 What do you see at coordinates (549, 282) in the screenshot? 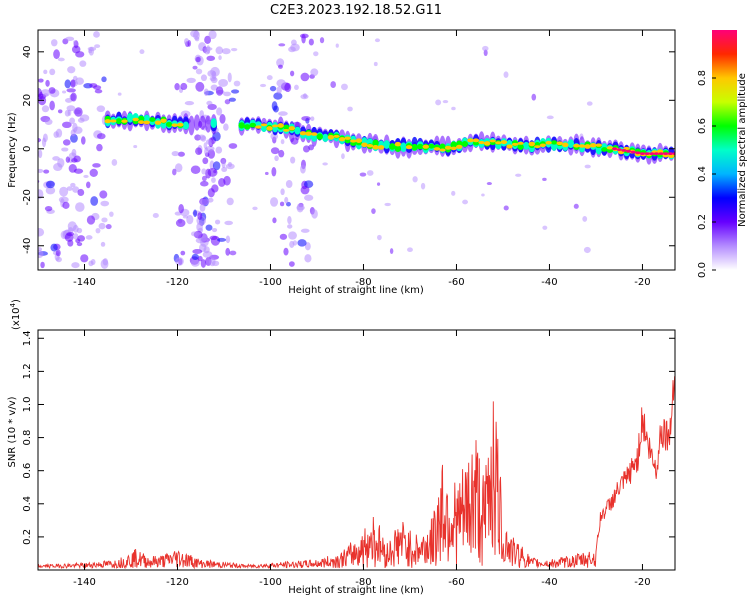
I see `x-tick-label: -40` at bounding box center [549, 282].